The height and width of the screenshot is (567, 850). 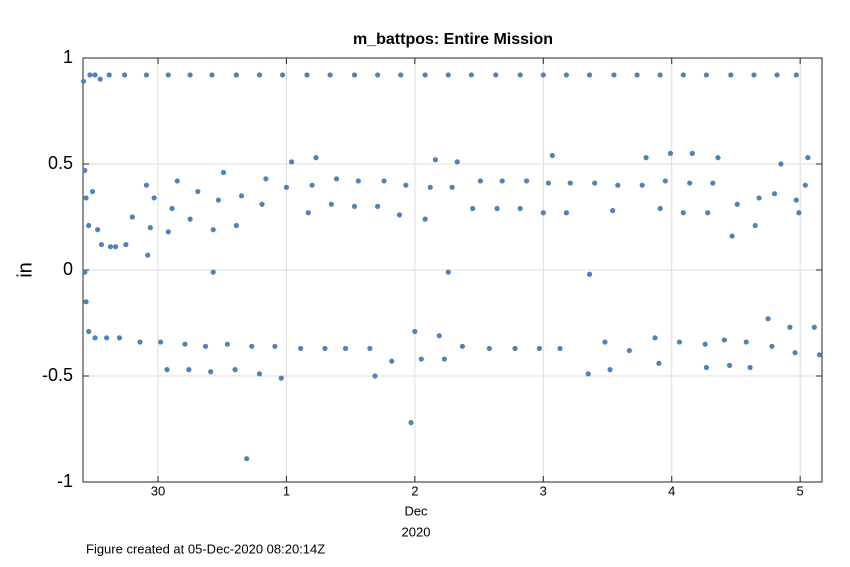 What do you see at coordinates (671, 490) in the screenshot?
I see `x-tick-label: 4` at bounding box center [671, 490].